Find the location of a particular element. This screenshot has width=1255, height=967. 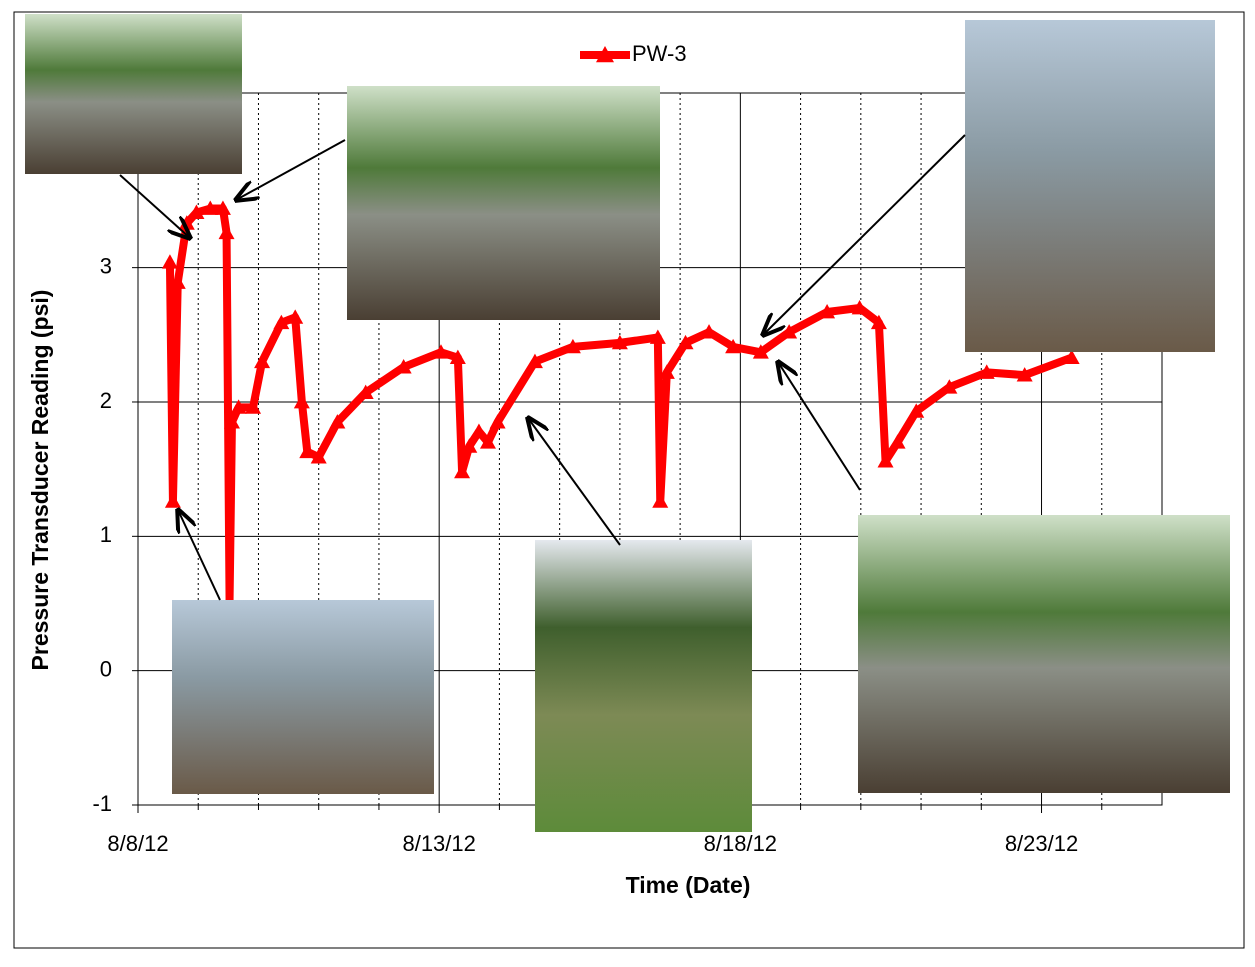

y-tick-label: -1 is located at coordinates (102, 803).